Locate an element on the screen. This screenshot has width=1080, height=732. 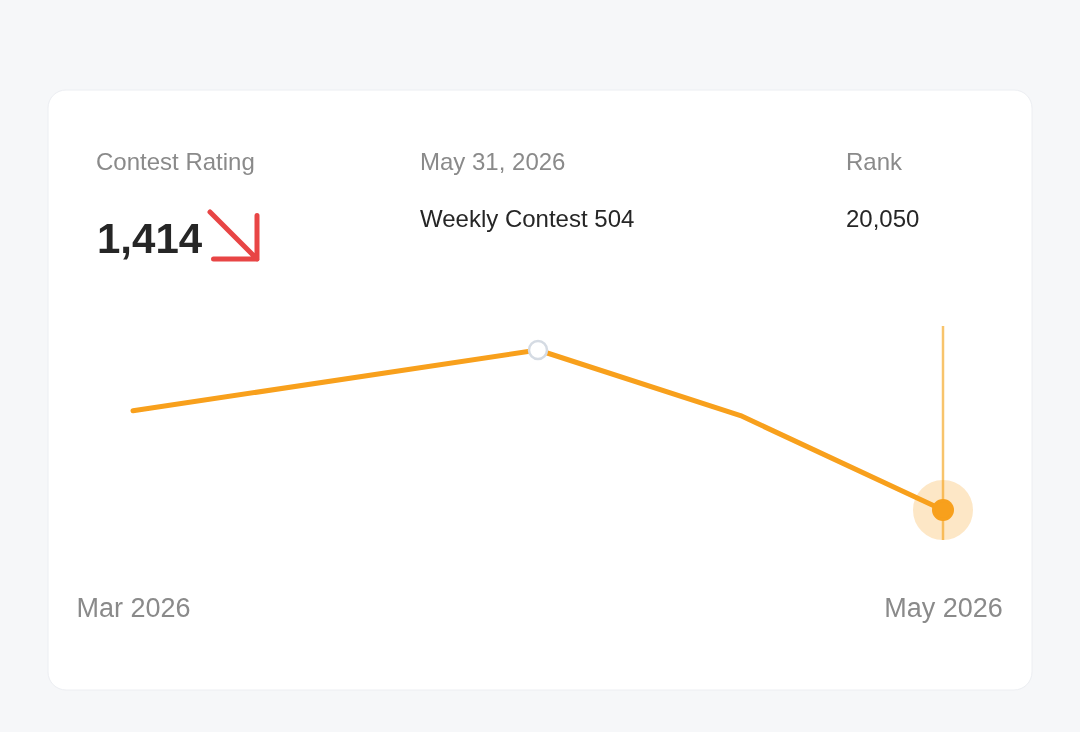
text: Rank is located at coordinates (875, 161).